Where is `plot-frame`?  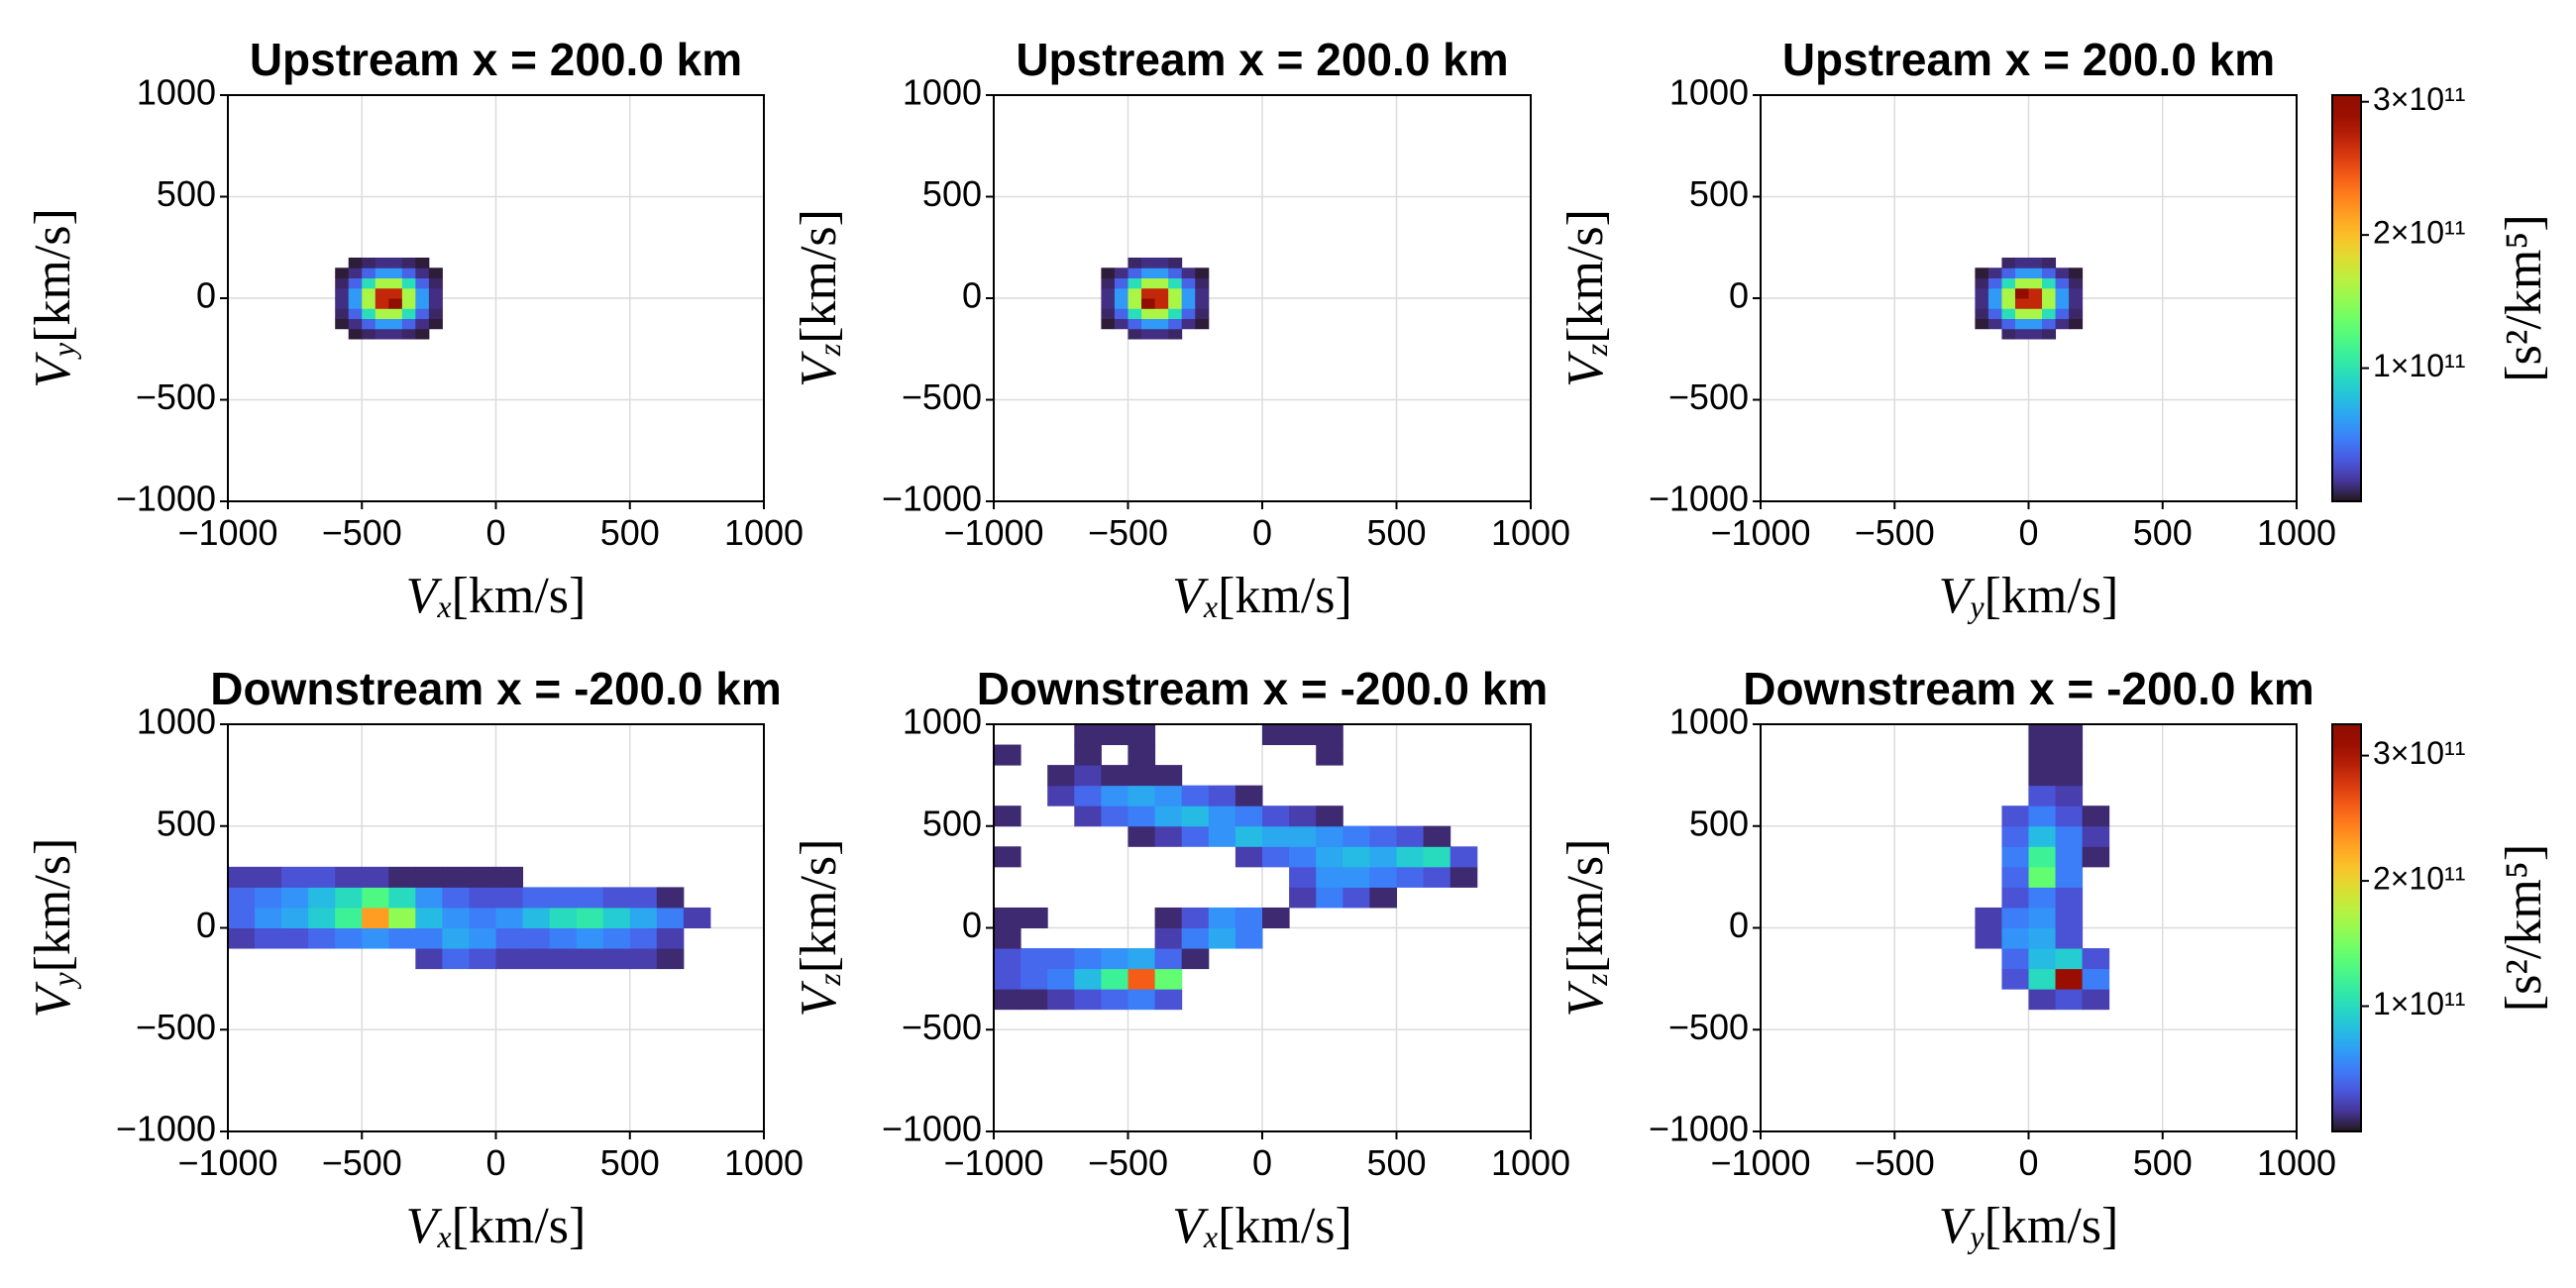 plot-frame is located at coordinates (496, 927).